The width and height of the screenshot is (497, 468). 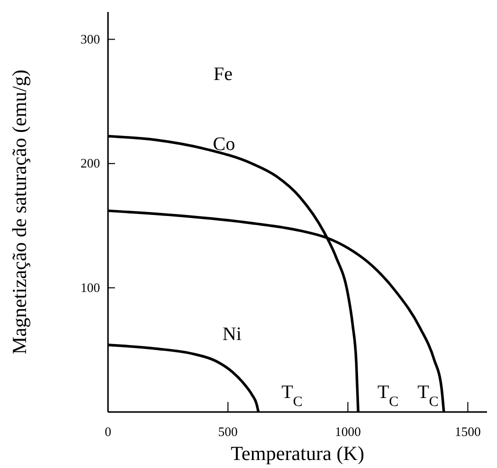 What do you see at coordinates (90, 38) in the screenshot?
I see `y-tick-label: 300` at bounding box center [90, 38].